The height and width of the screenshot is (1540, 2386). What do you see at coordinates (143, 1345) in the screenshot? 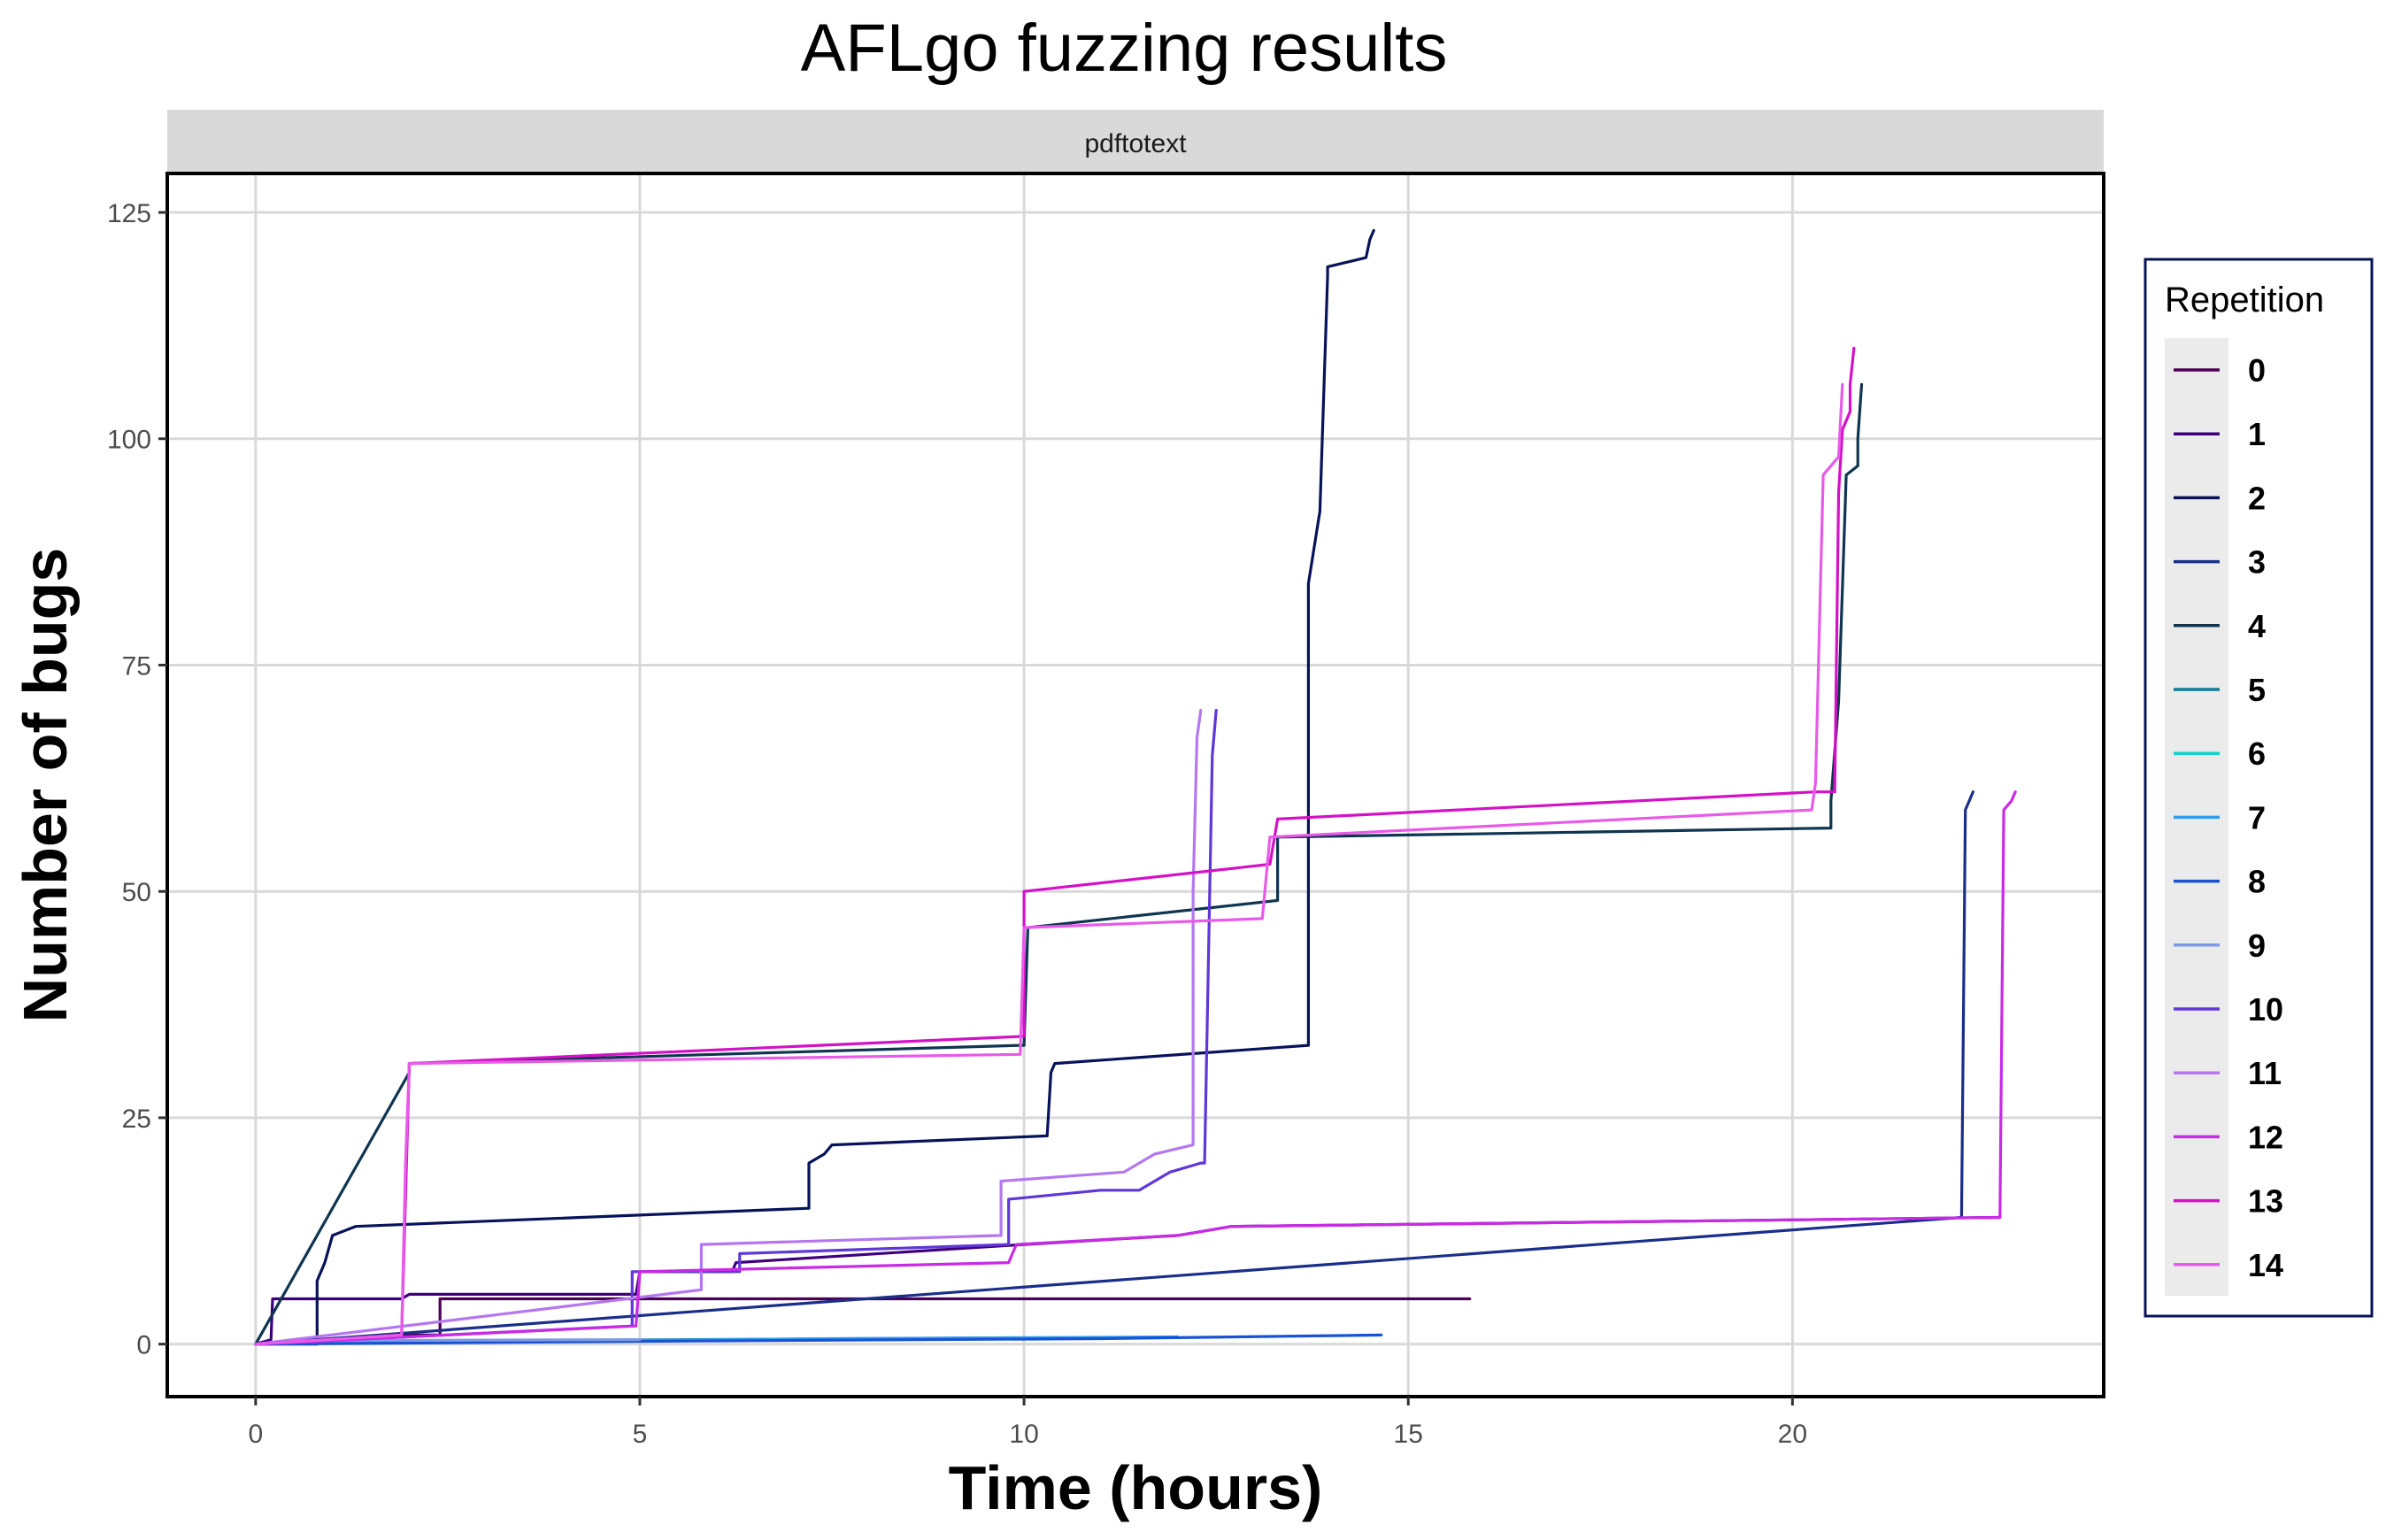
I see `y-tick-label: 0` at bounding box center [143, 1345].